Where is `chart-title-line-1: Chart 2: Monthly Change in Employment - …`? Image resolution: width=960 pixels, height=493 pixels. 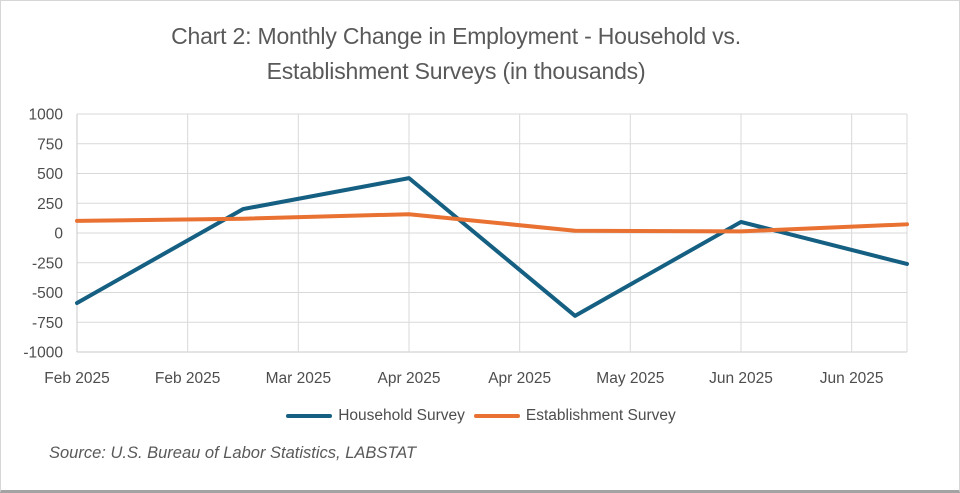 chart-title-line-1: Chart 2: Monthly Change in Employment - … is located at coordinates (456, 36).